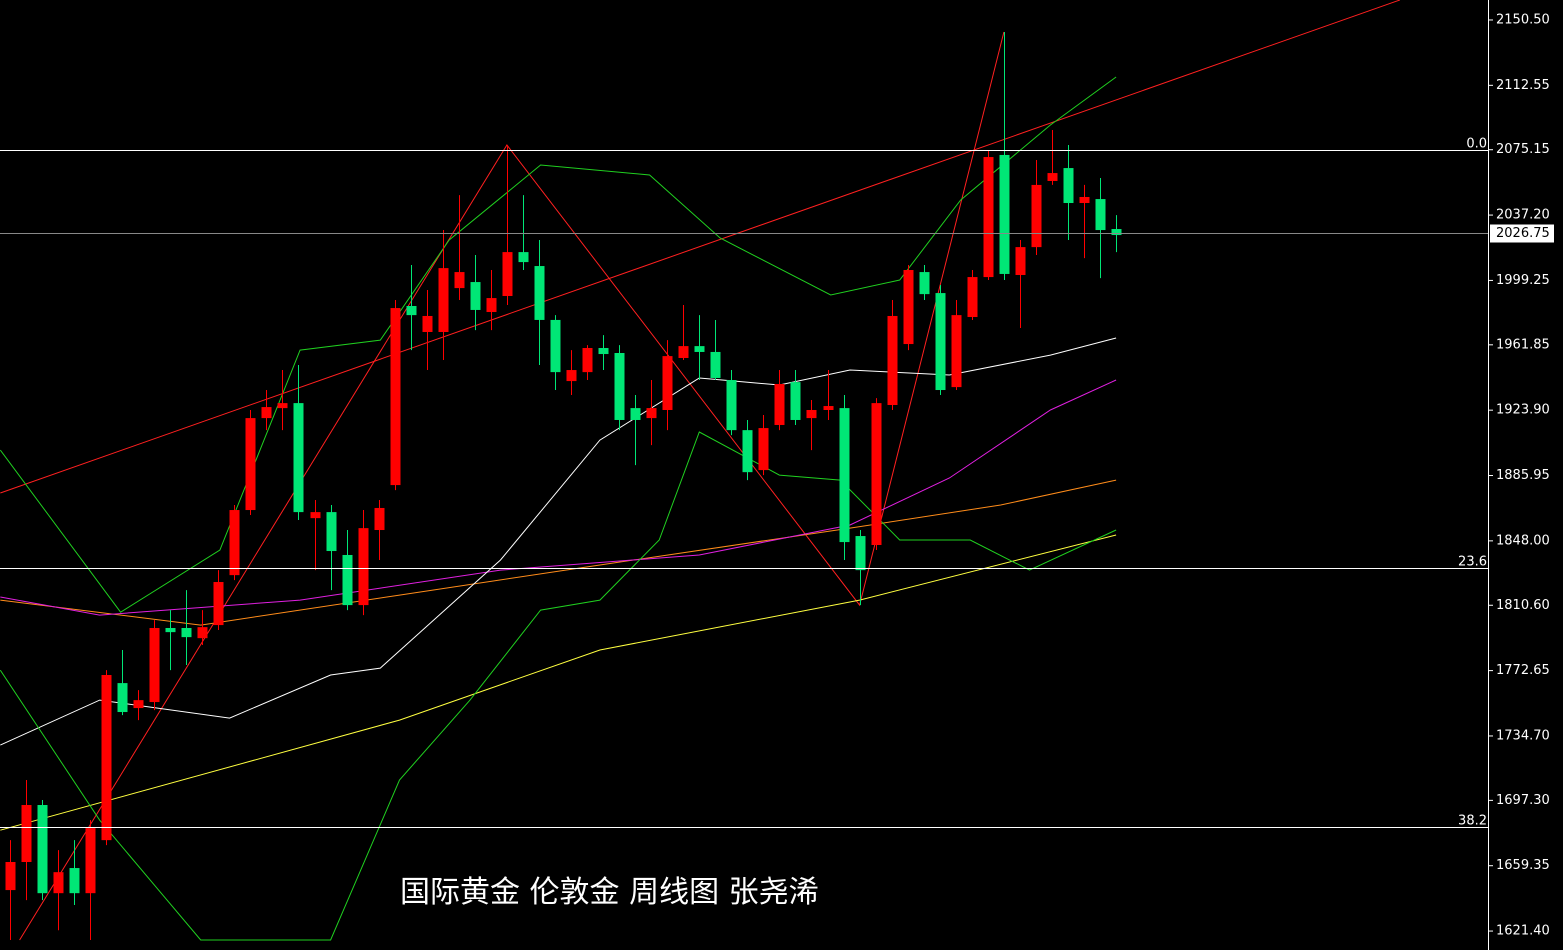 The image size is (1563, 950). What do you see at coordinates (1523, 931) in the screenshot?
I see `y-tick-label: 1621.40` at bounding box center [1523, 931].